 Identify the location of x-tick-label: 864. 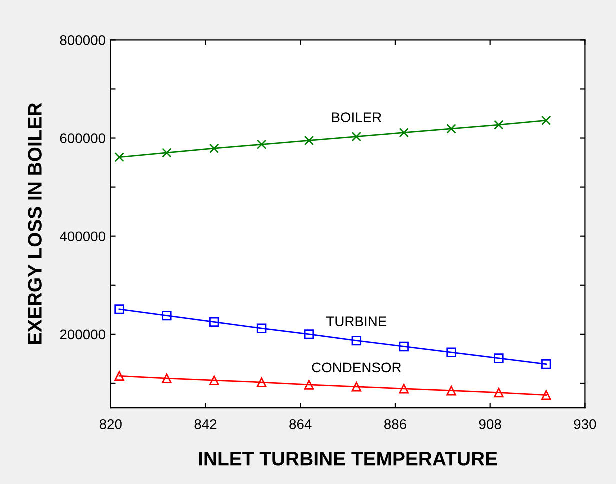
(301, 424).